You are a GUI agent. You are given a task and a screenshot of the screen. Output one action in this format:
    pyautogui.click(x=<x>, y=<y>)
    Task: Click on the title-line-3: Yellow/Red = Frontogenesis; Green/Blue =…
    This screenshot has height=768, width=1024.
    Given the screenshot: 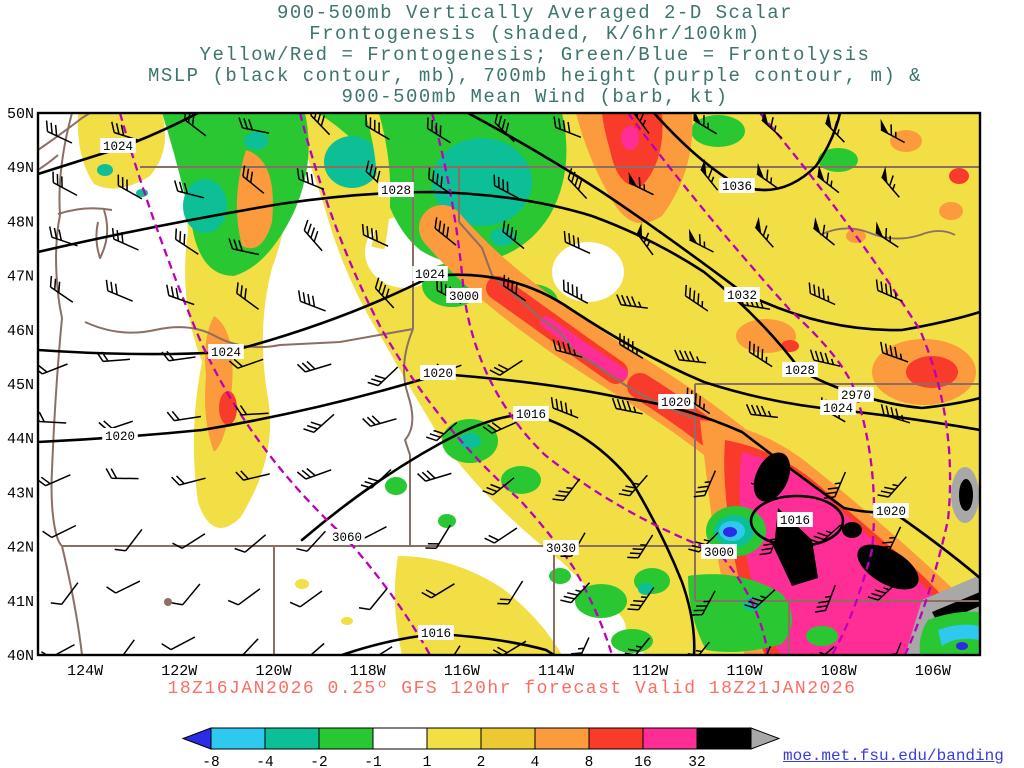 What is the action you would take?
    pyautogui.click(x=535, y=55)
    